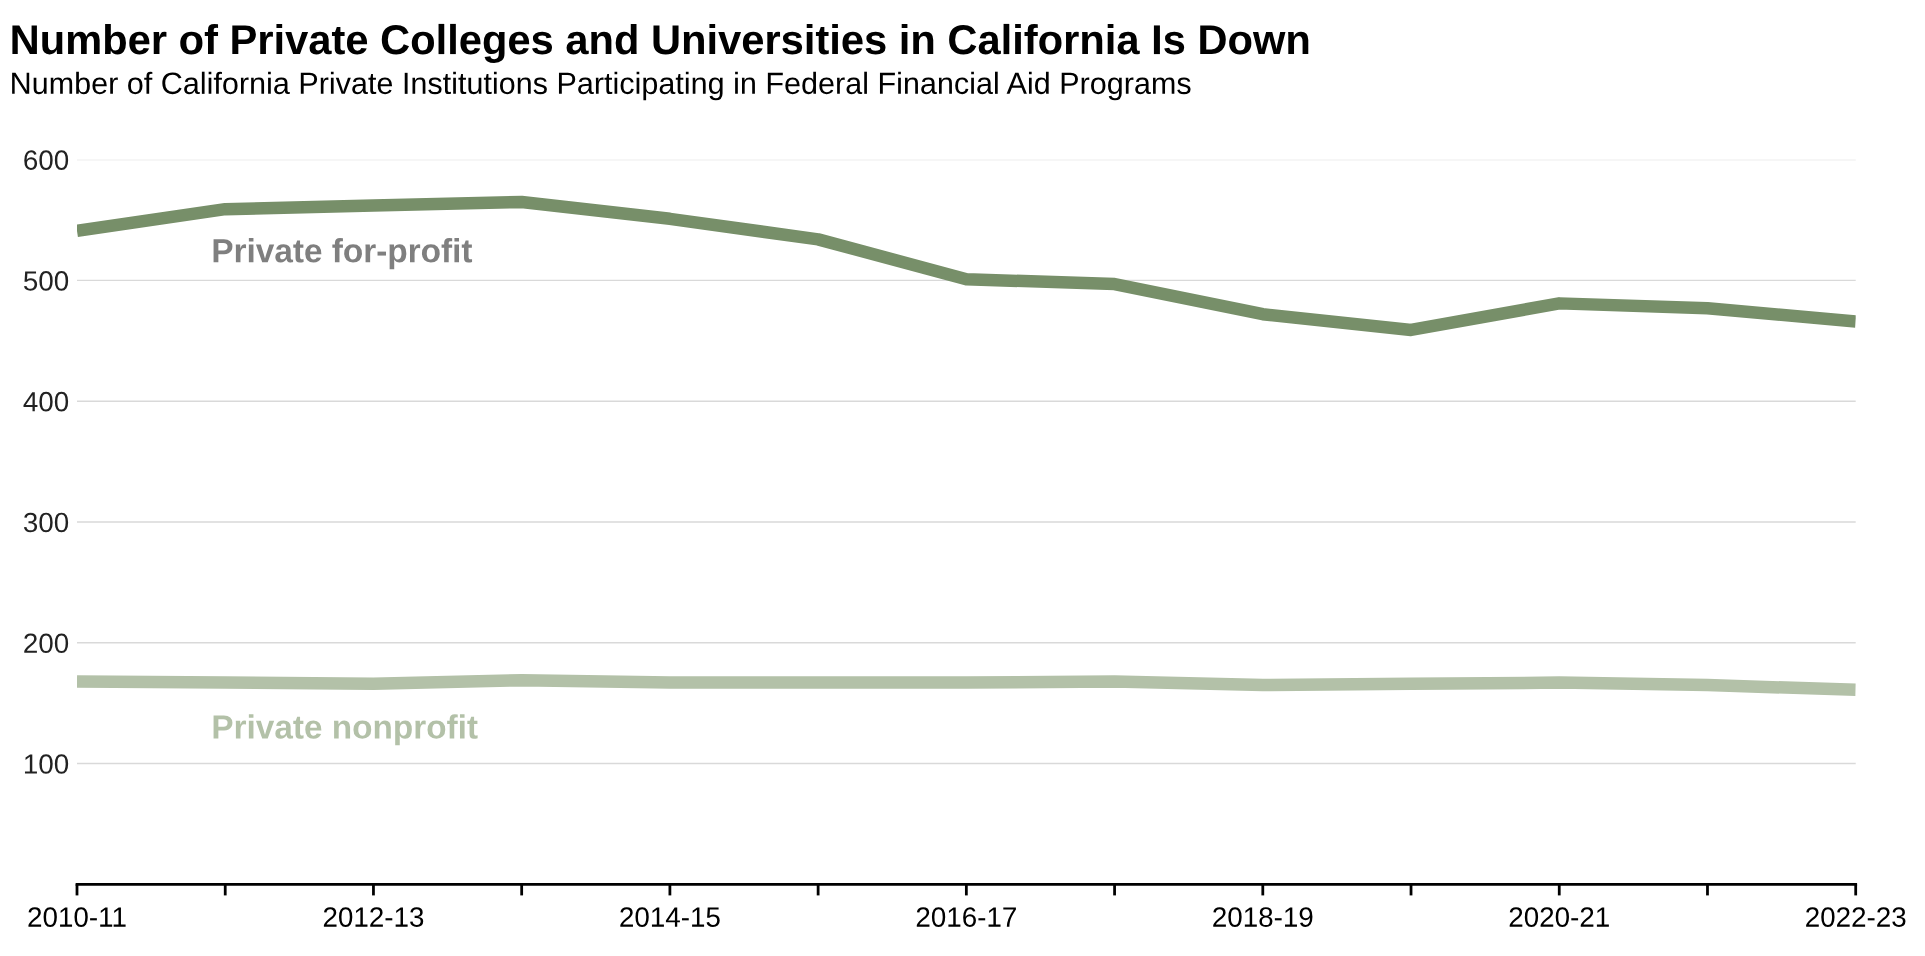 This screenshot has height=956, width=1925. Describe the element at coordinates (1856, 917) in the screenshot. I see `x-tick-label: 2022-23` at that location.